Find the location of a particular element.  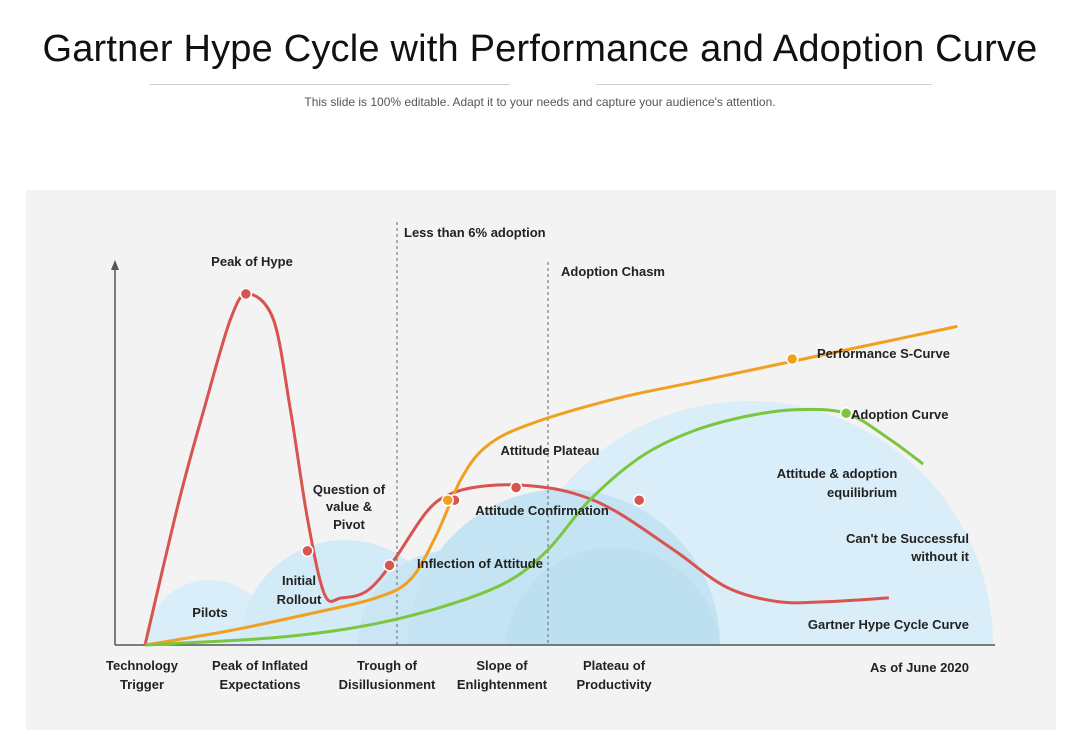

x-label-peak-1: Peak of Inflated is located at coordinates (260, 665).